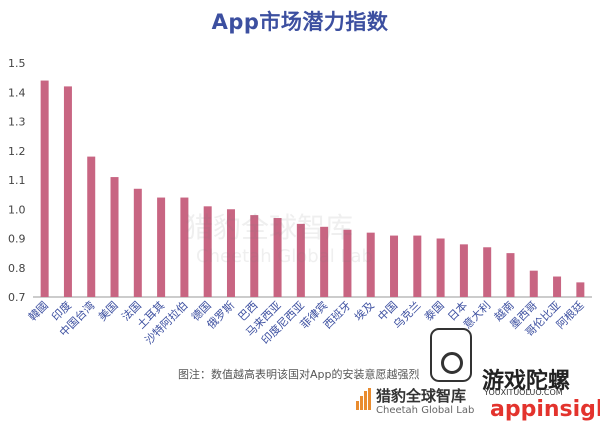  What do you see at coordinates (433, 310) in the screenshot?
I see `x-tick-label: 泰国` at bounding box center [433, 310].